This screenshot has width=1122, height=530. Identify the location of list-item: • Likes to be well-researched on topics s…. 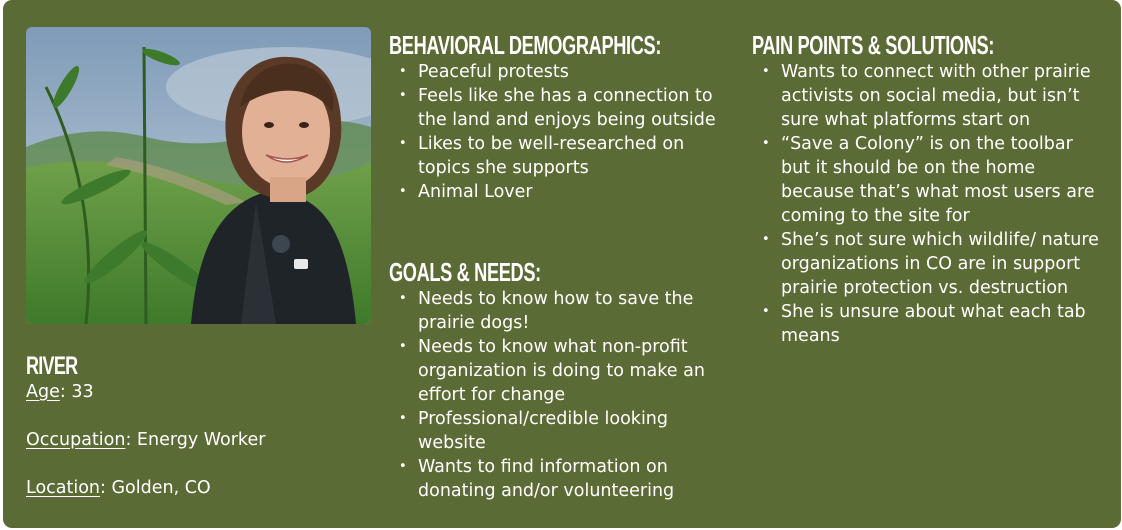
(564, 156).